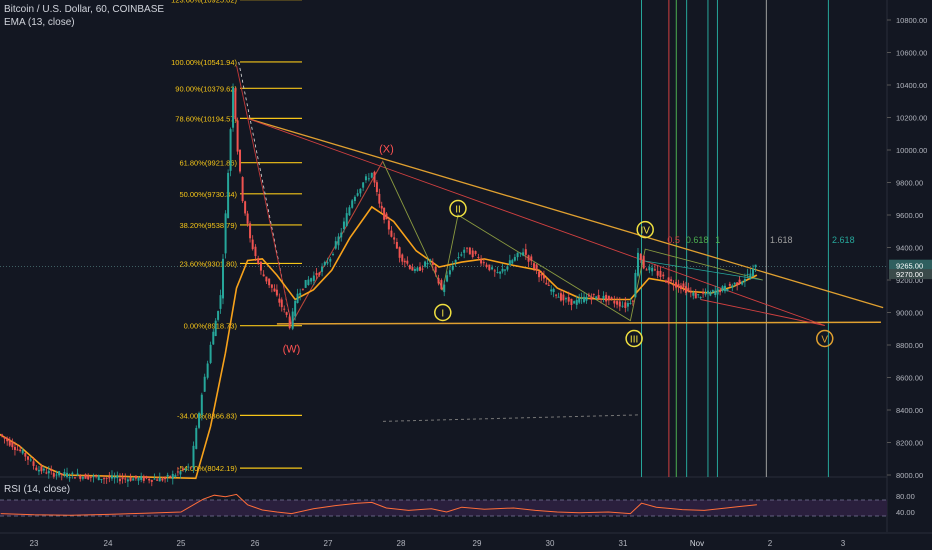 This screenshot has height=550, width=932. What do you see at coordinates (909, 378) in the screenshot?
I see `price-axis-label-11: 8600.00` at bounding box center [909, 378].